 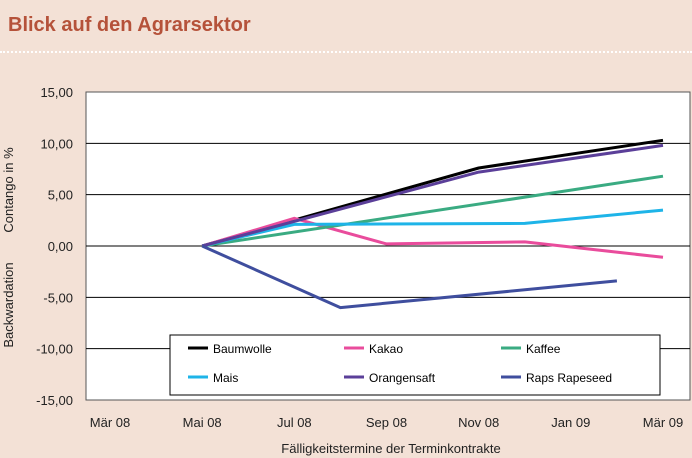 I want to click on x-tick-label: Nov 08, so click(x=478, y=422).